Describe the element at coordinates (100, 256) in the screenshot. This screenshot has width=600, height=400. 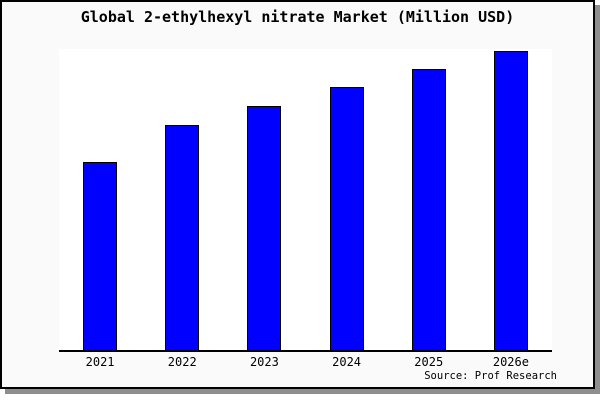
I see `bar-2021` at that location.